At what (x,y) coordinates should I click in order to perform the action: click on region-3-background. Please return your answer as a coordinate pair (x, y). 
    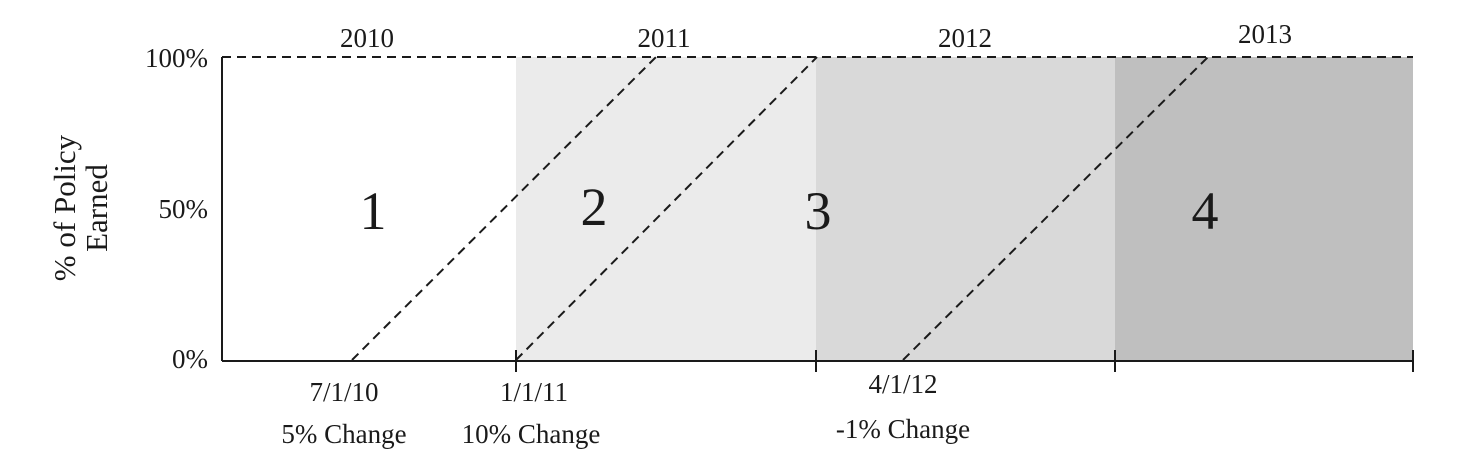
    Looking at the image, I should click on (965, 208).